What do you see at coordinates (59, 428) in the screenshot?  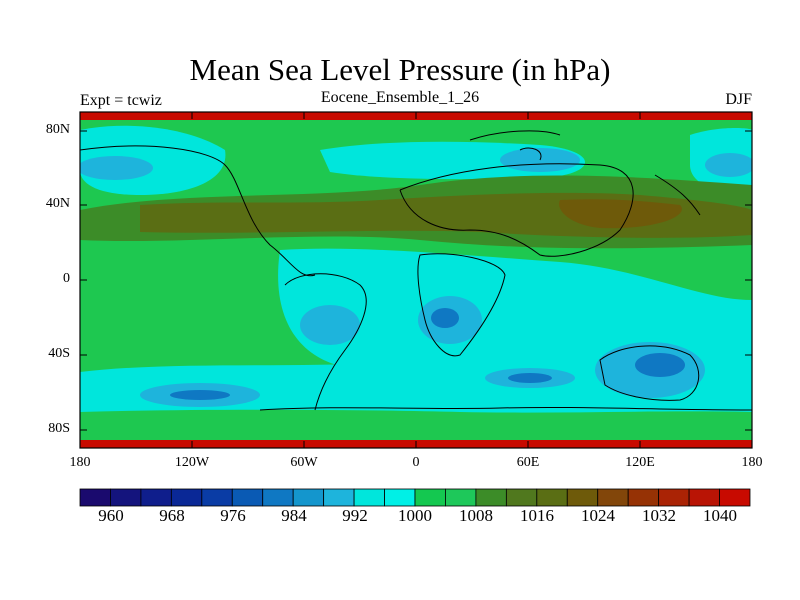 I see `lat-tick-label: 80S` at bounding box center [59, 428].